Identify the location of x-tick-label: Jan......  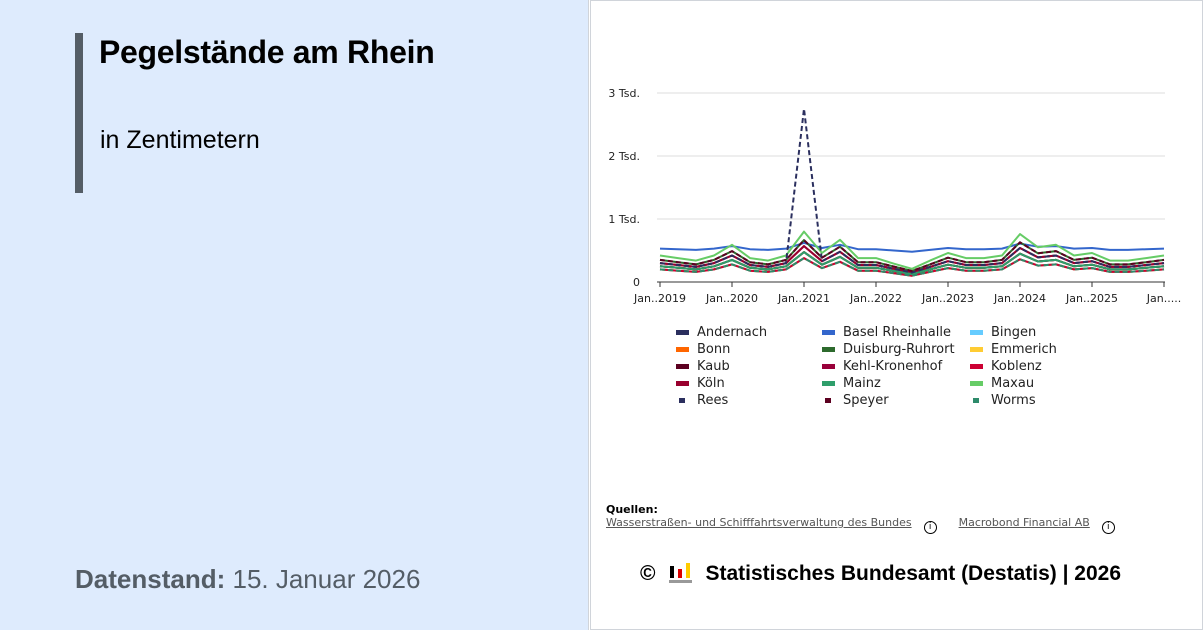
(1163, 298).